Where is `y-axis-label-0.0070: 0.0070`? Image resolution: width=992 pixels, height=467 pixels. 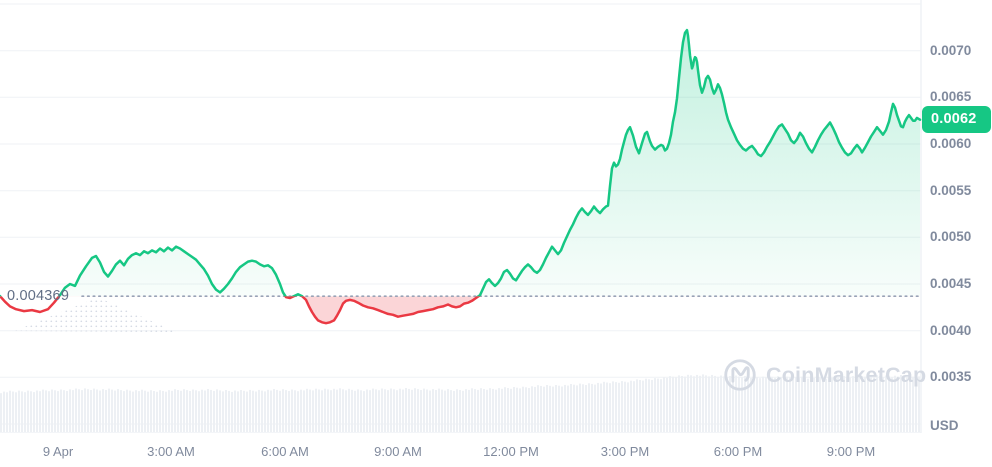
y-axis-label-0.0070: 0.0070 is located at coordinates (951, 50).